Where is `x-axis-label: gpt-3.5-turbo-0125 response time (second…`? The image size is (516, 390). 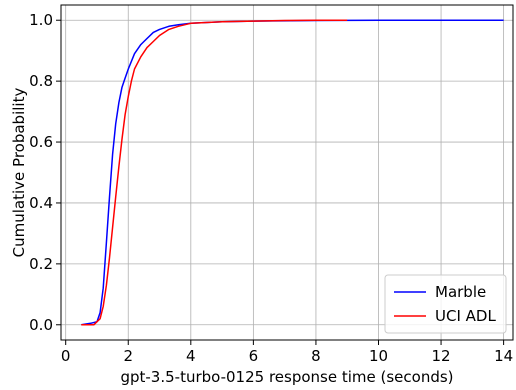
x-axis-label: gpt-3.5-turbo-0125 response time (second… is located at coordinates (286, 377).